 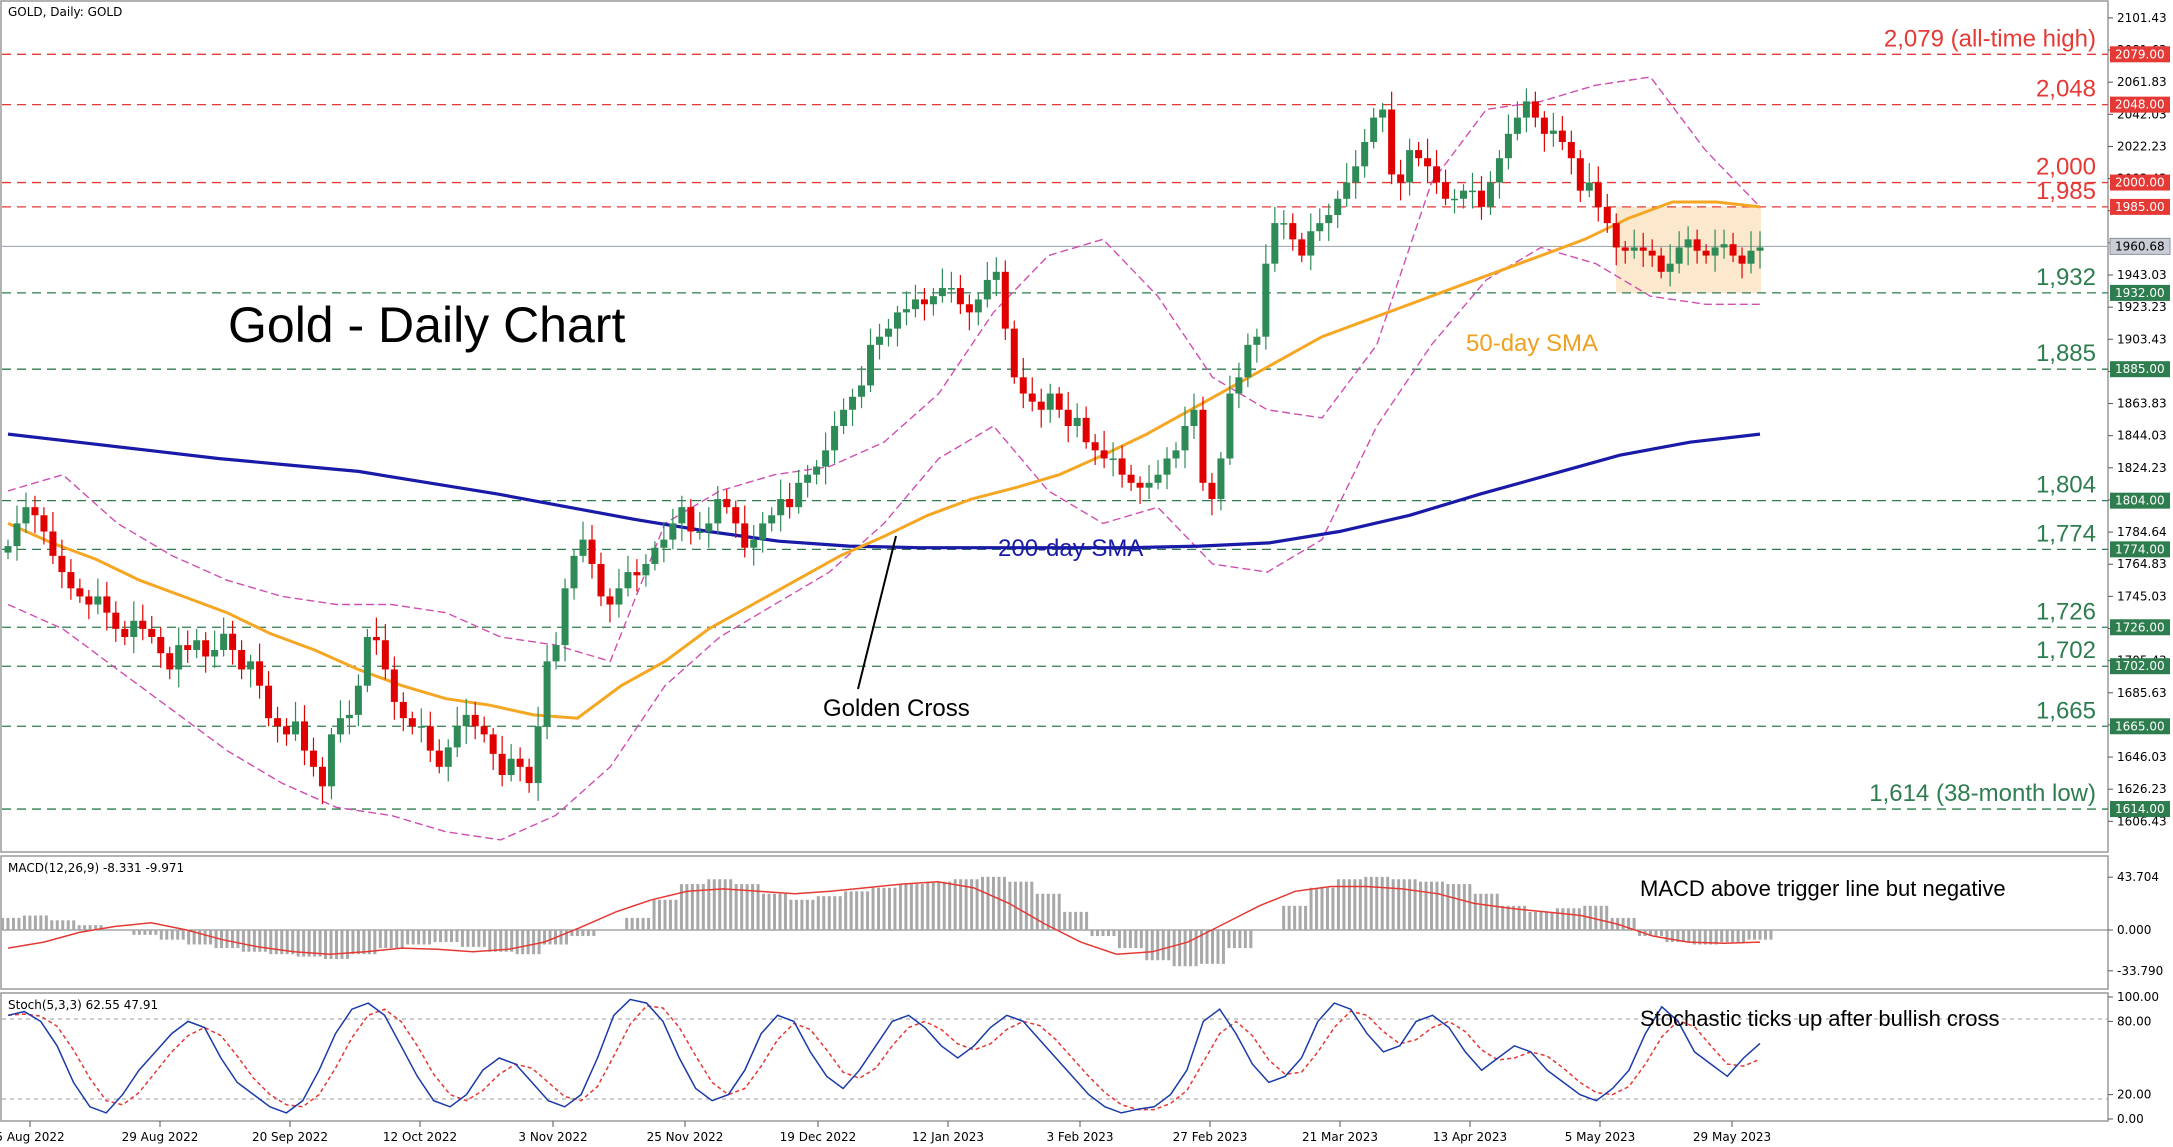 What do you see at coordinates (1532, 343) in the screenshot?
I see `sma50-label: 50-day SMA` at bounding box center [1532, 343].